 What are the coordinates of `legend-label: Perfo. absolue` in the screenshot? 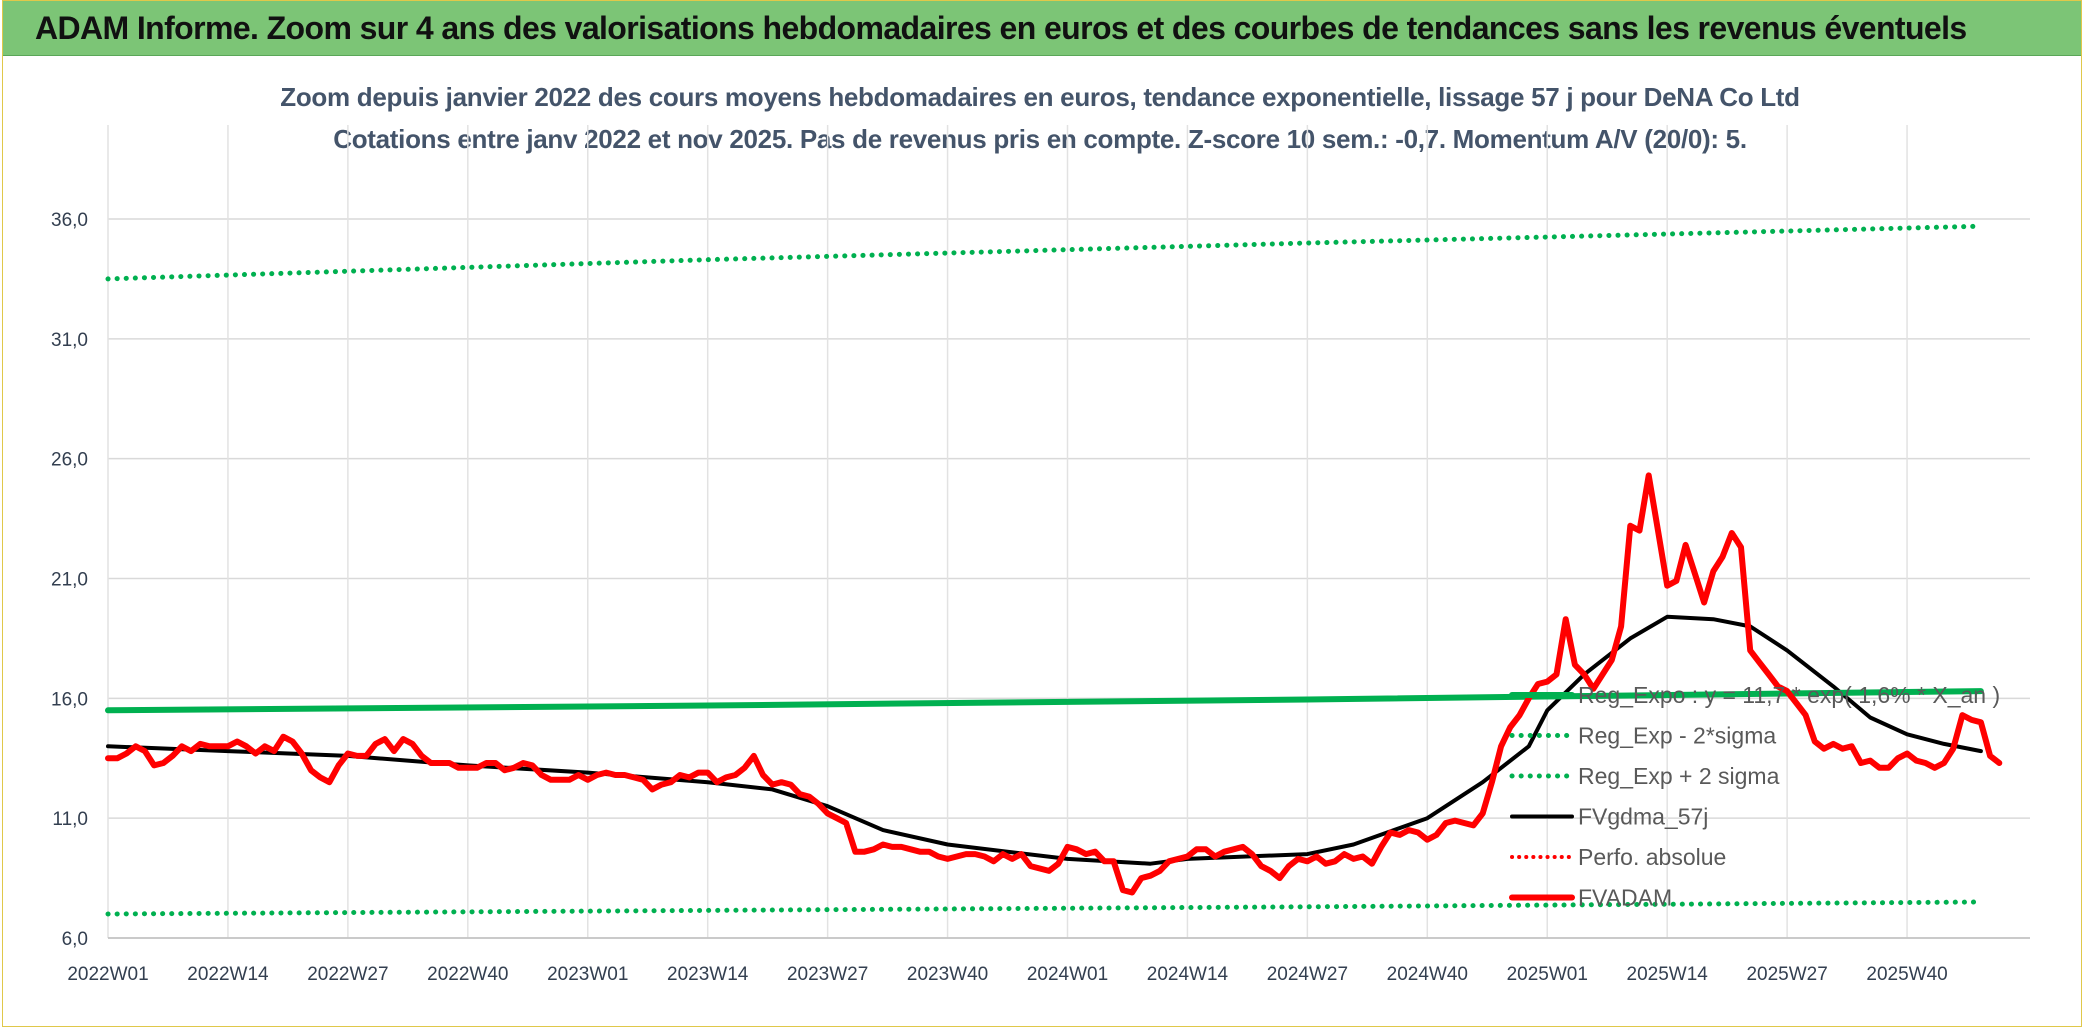 It's located at (1652, 857).